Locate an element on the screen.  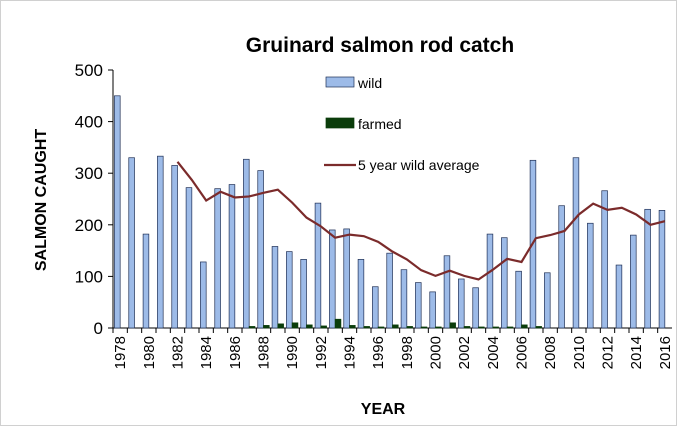
legend-label: wild is located at coordinates (369, 83).